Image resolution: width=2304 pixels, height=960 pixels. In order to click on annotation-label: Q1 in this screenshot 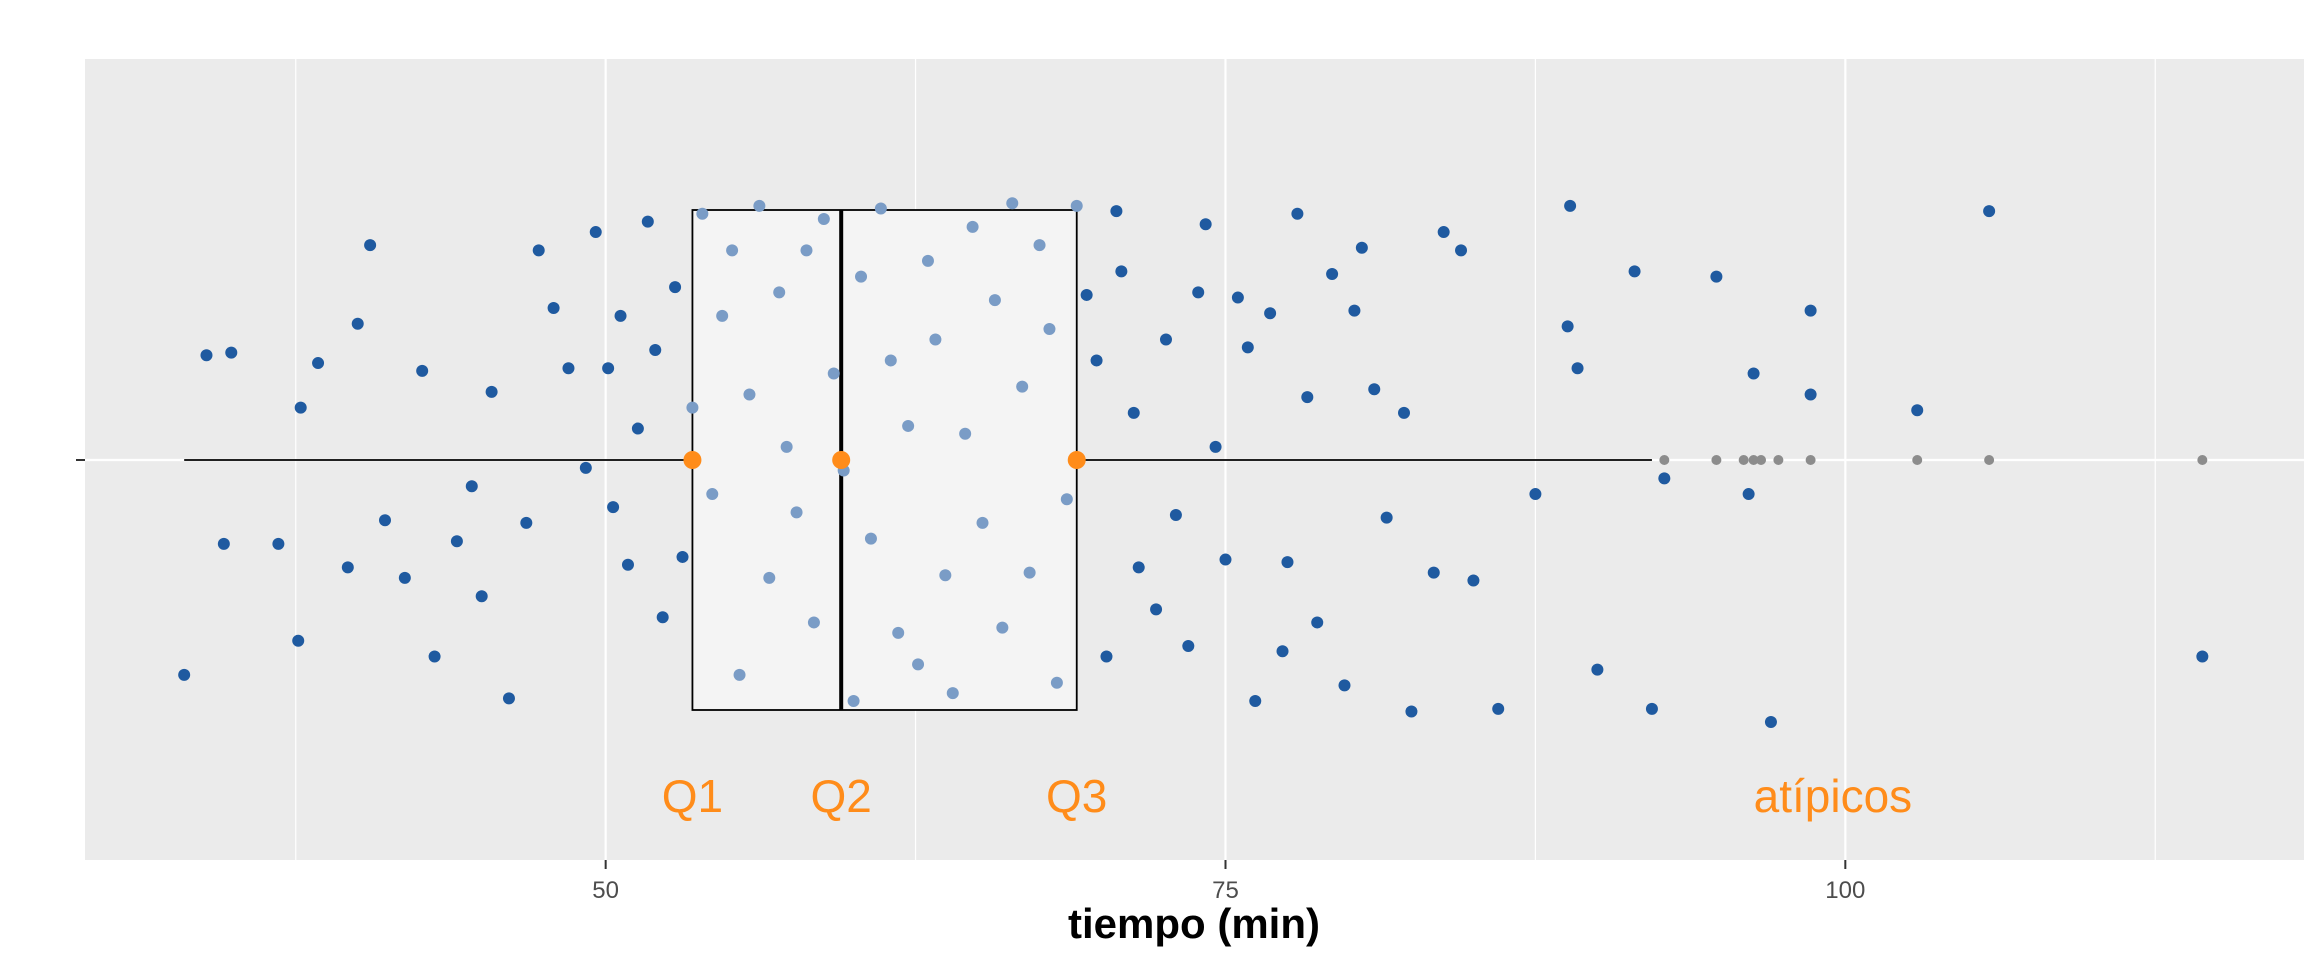, I will do `click(692, 796)`.